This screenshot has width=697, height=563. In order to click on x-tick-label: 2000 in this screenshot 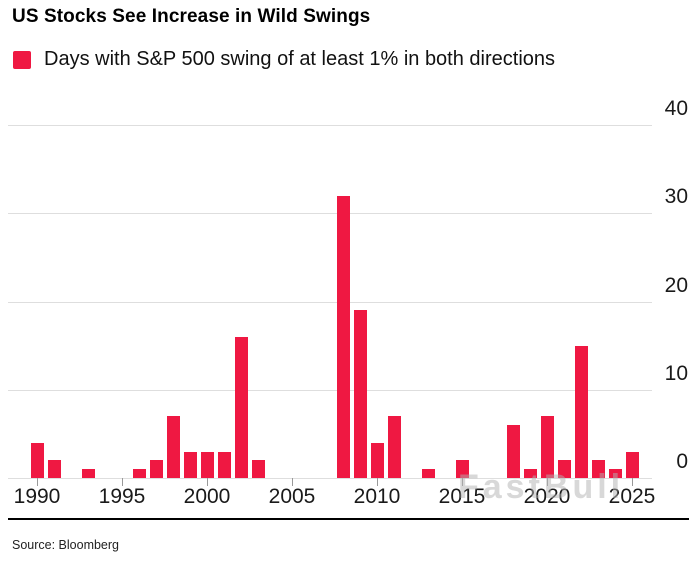, I will do `click(207, 496)`.